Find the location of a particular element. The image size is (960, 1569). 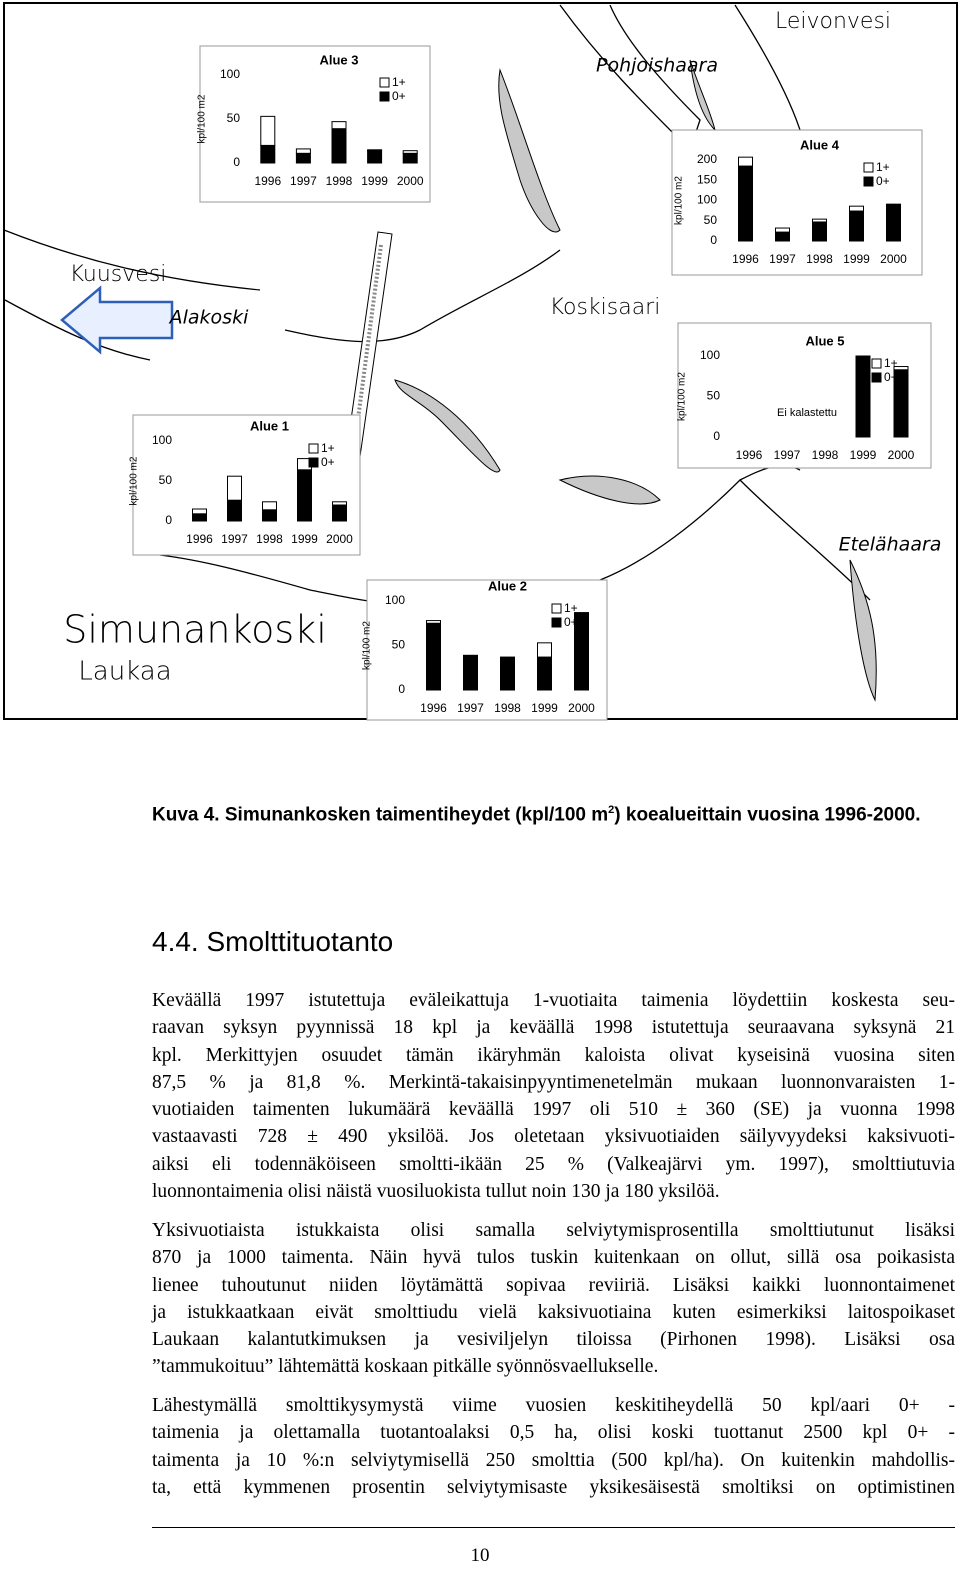

y-tick-label: 100 is located at coordinates (395, 600).